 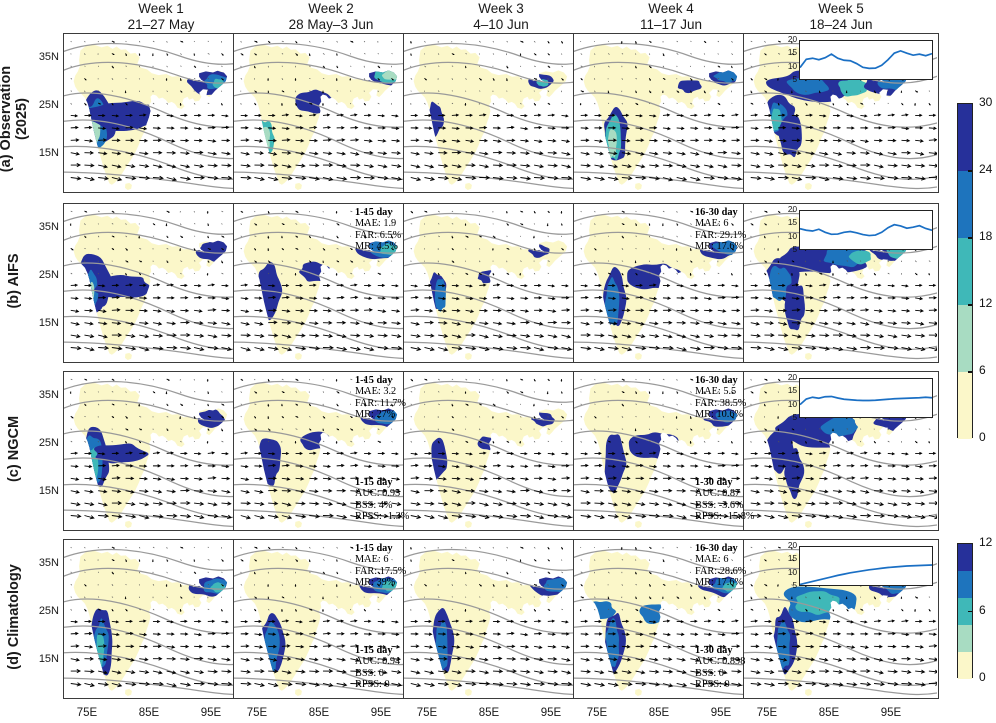 I want to click on map-panel-ngcm-week1, so click(x=161, y=451).